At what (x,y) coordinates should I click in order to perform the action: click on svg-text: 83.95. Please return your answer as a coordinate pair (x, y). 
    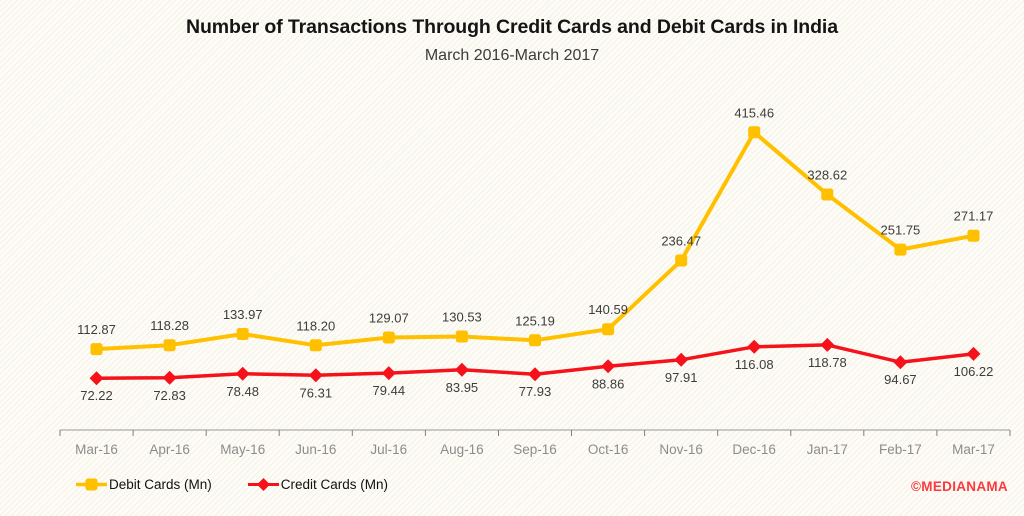
    Looking at the image, I should click on (462, 387).